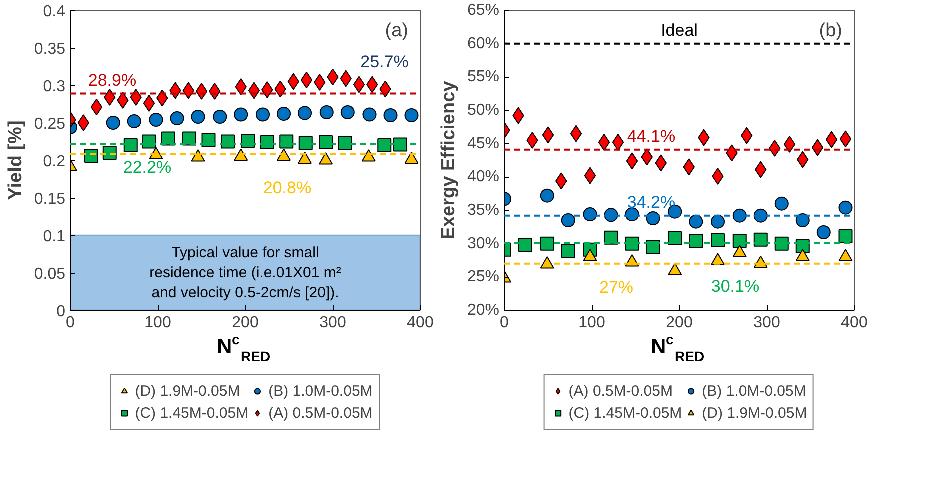  What do you see at coordinates (384, 62) in the screenshot?
I see `annotation: 25.7%` at bounding box center [384, 62].